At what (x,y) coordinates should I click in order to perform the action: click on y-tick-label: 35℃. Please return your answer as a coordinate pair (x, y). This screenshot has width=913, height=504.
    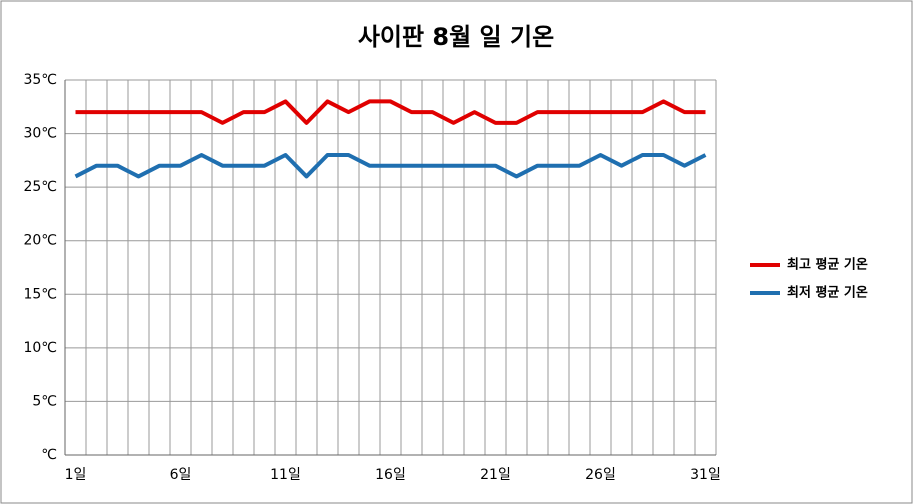
    Looking at the image, I should click on (40, 80).